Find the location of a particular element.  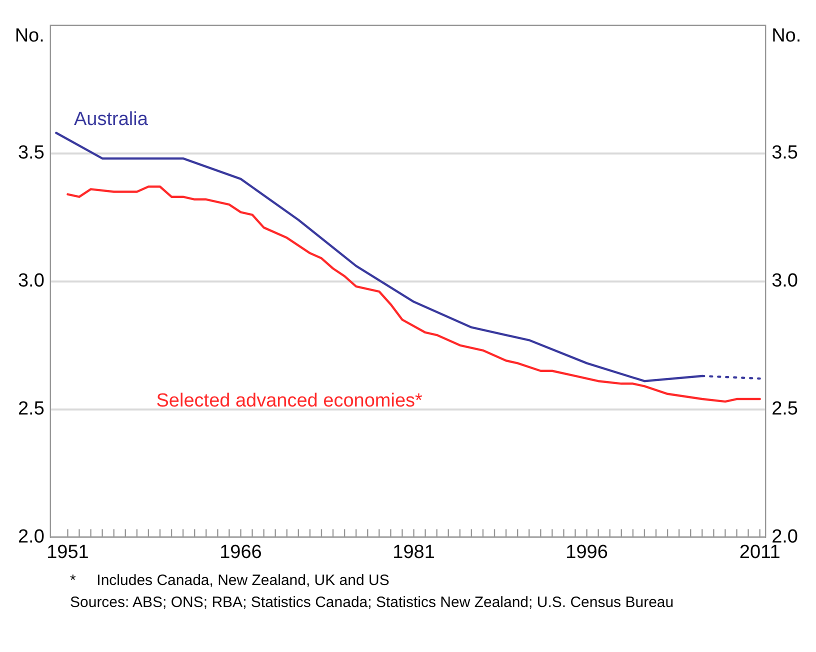

x-tick-label: 1996 is located at coordinates (587, 552).